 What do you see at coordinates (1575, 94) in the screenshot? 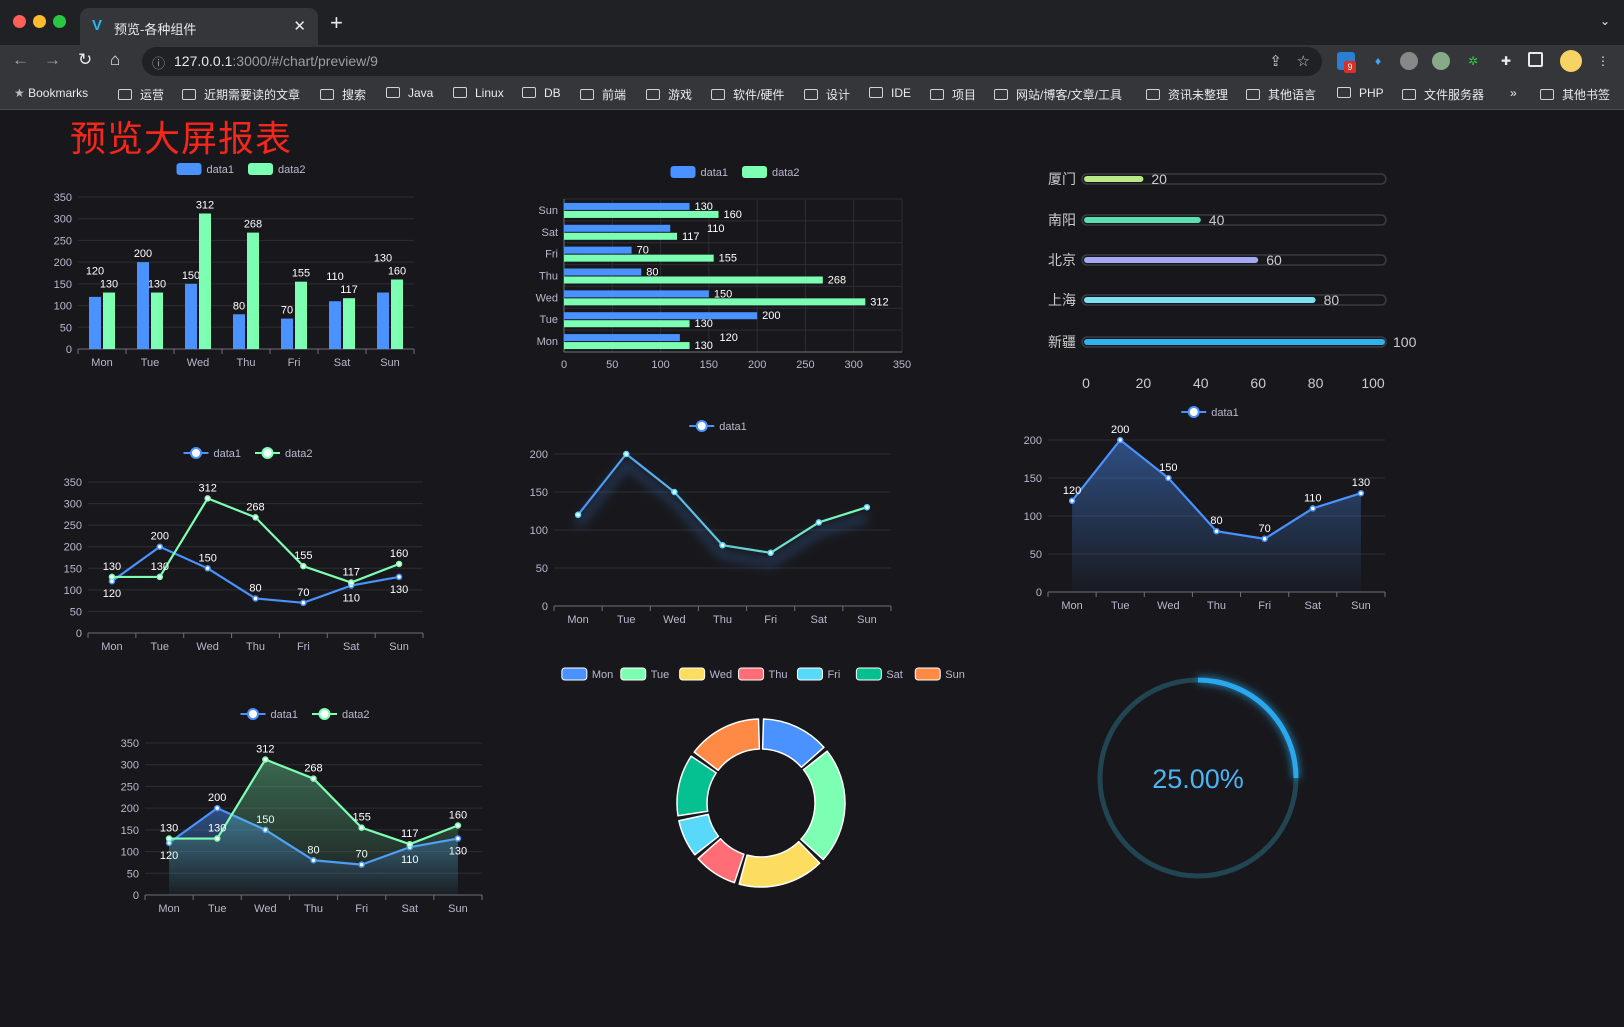
I see `other-bookmarks: 其他书签` at bounding box center [1575, 94].